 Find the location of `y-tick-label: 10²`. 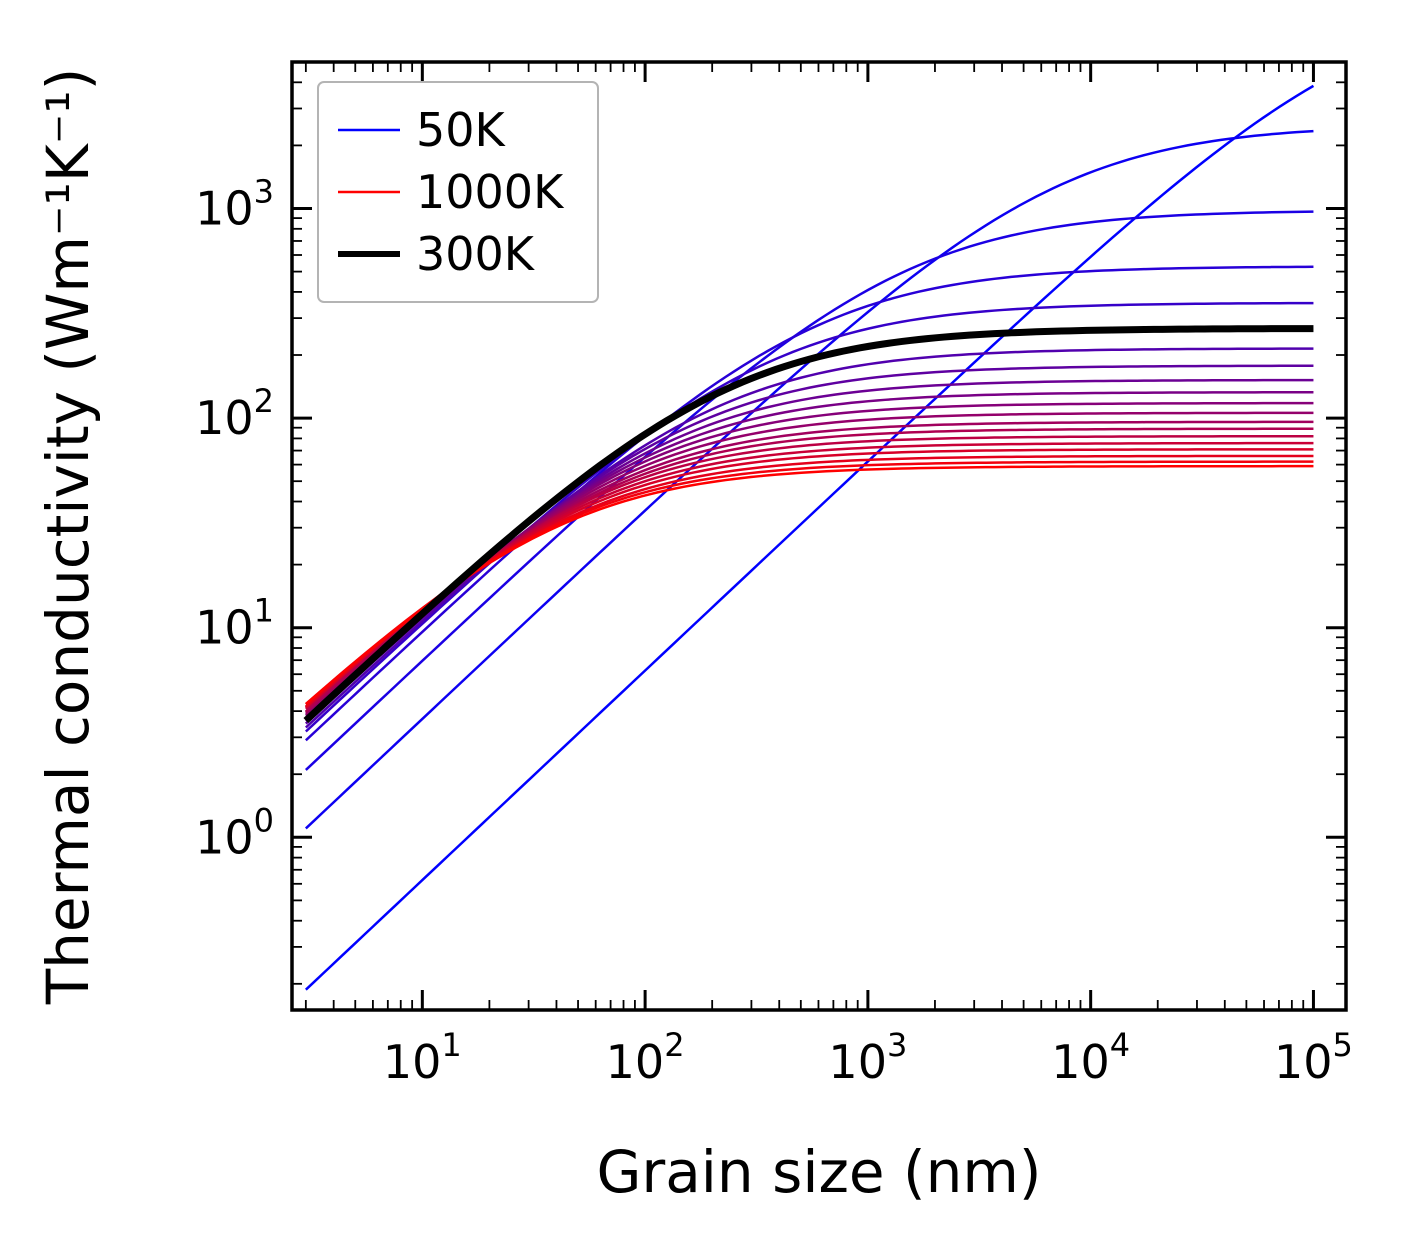

y-tick-label: 10² is located at coordinates (234, 413).